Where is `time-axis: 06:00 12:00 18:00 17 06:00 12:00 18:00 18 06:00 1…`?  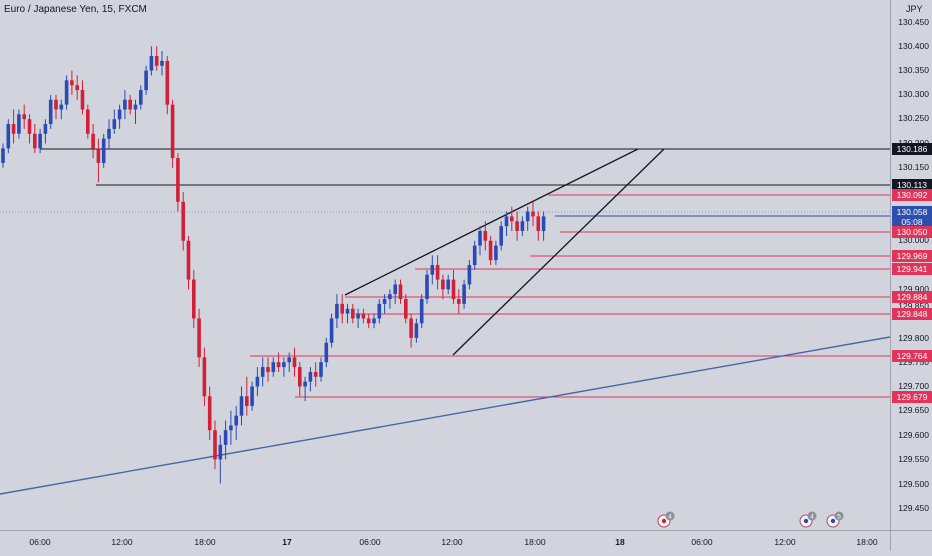 time-axis: 06:00 12:00 18:00 17 06:00 12:00 18:00 18 06:00 1… is located at coordinates (445, 540).